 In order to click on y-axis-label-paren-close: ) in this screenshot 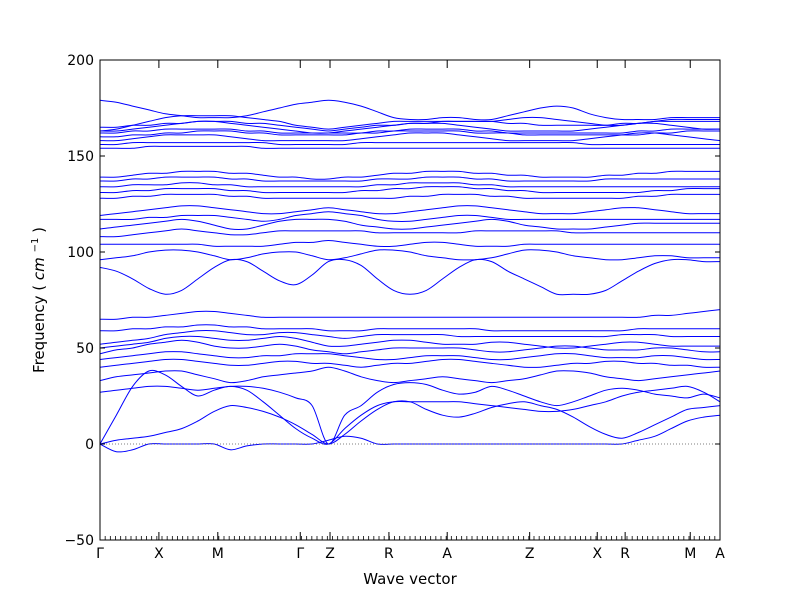, I will do `click(39, 230)`.